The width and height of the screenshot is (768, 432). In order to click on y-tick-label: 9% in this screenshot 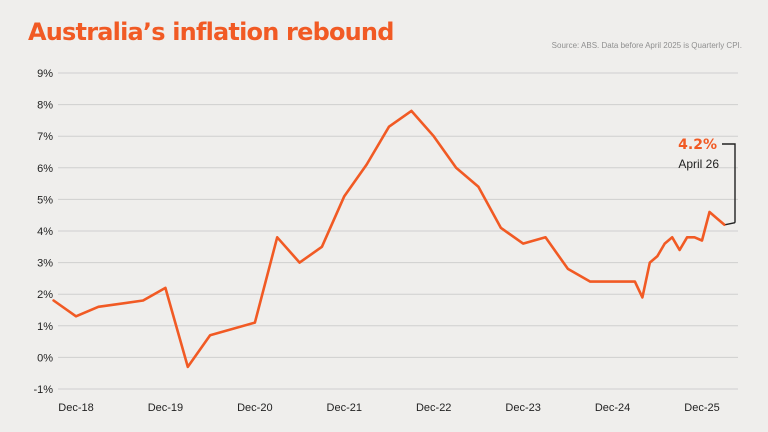, I will do `click(45, 74)`.